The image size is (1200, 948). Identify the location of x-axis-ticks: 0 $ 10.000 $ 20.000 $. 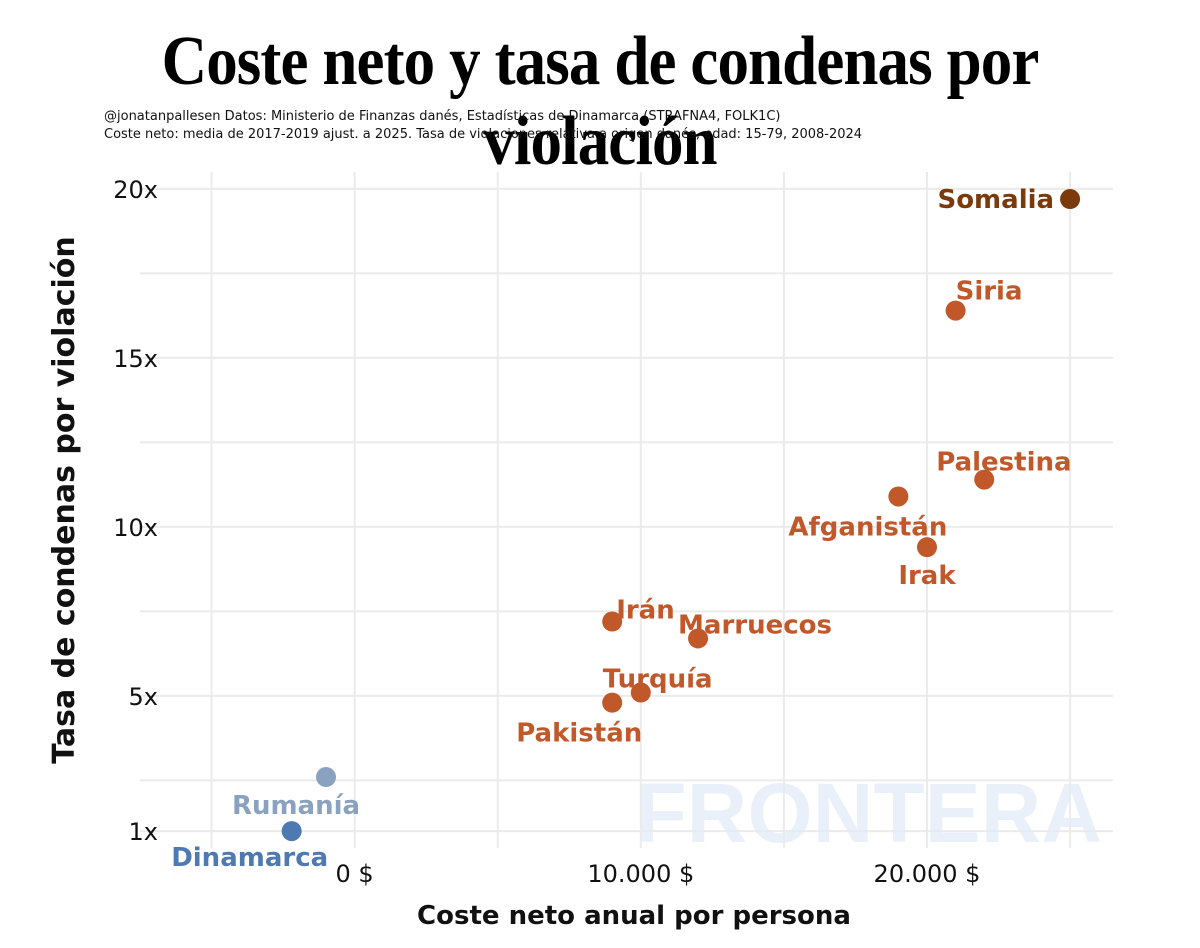
(658, 874).